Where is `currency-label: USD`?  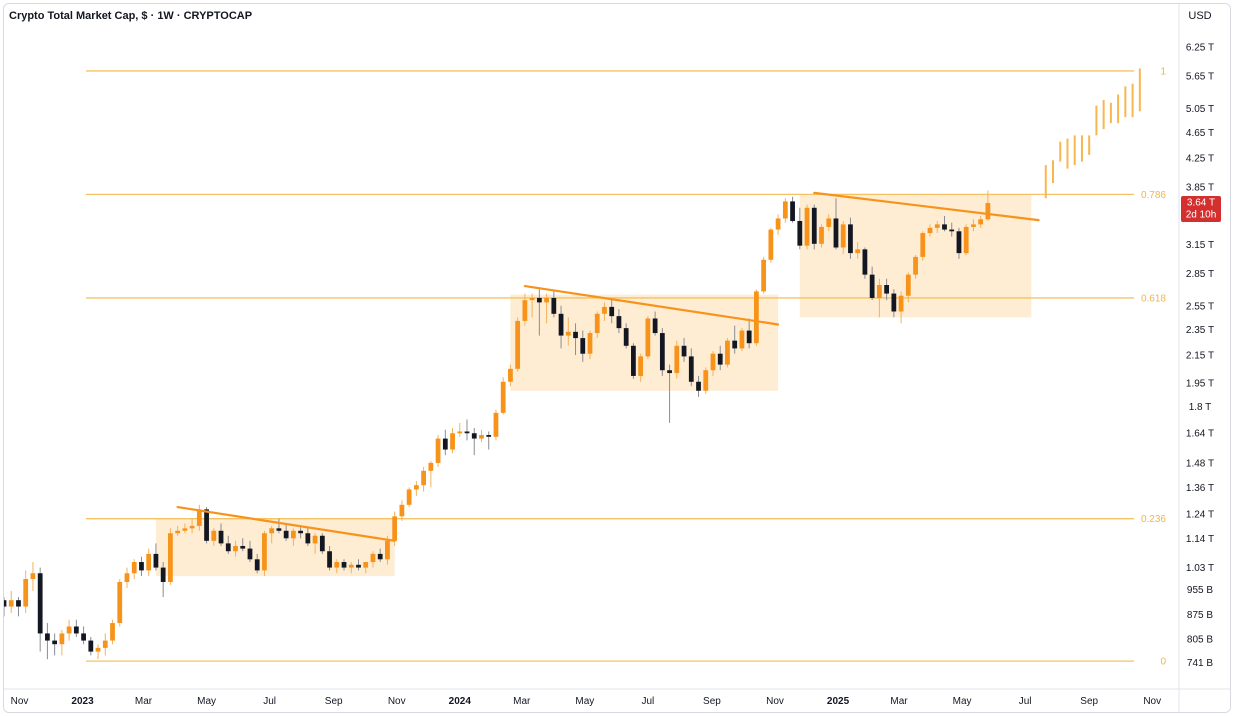
currency-label: USD is located at coordinates (1199, 16).